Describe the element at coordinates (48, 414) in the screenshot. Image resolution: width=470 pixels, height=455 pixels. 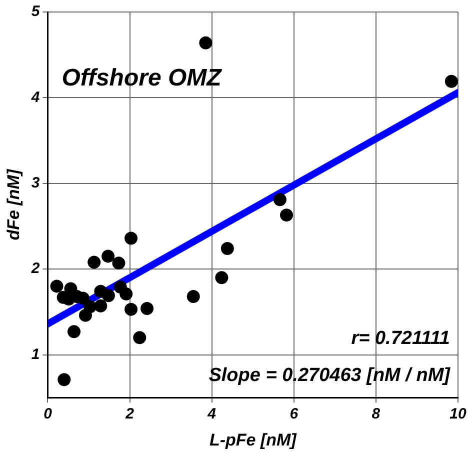
I see `x-tick-label: 0` at that location.